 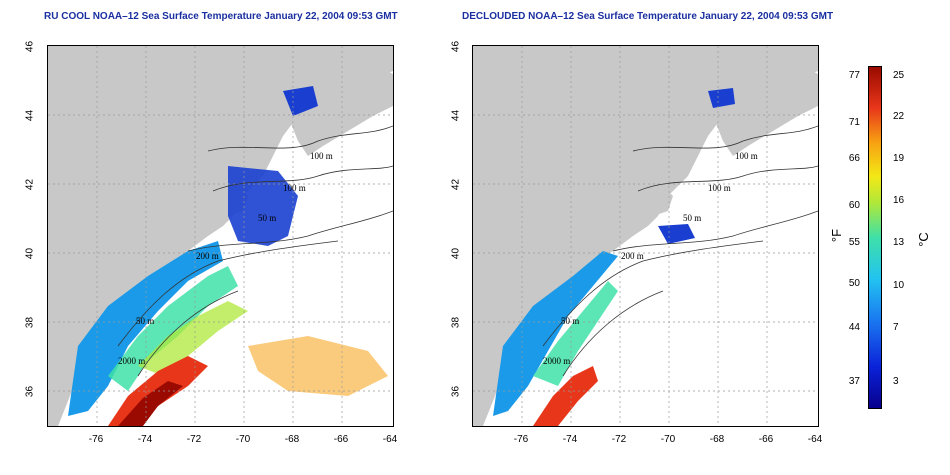 I want to click on colorbar-tick-f: 50, so click(x=854, y=283).